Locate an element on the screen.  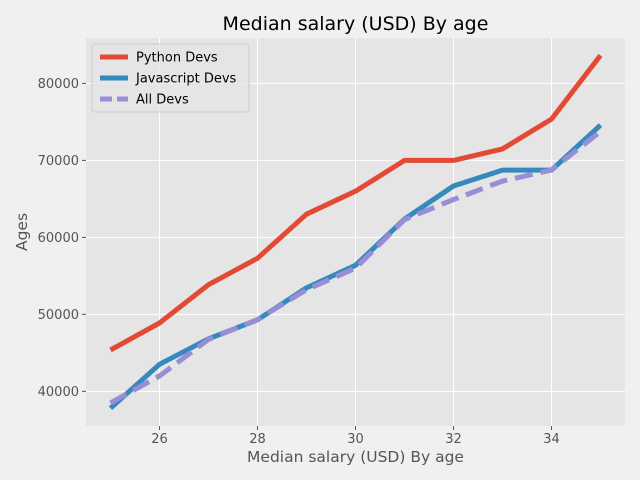
legend-label: Javascript Devs is located at coordinates (186, 79).